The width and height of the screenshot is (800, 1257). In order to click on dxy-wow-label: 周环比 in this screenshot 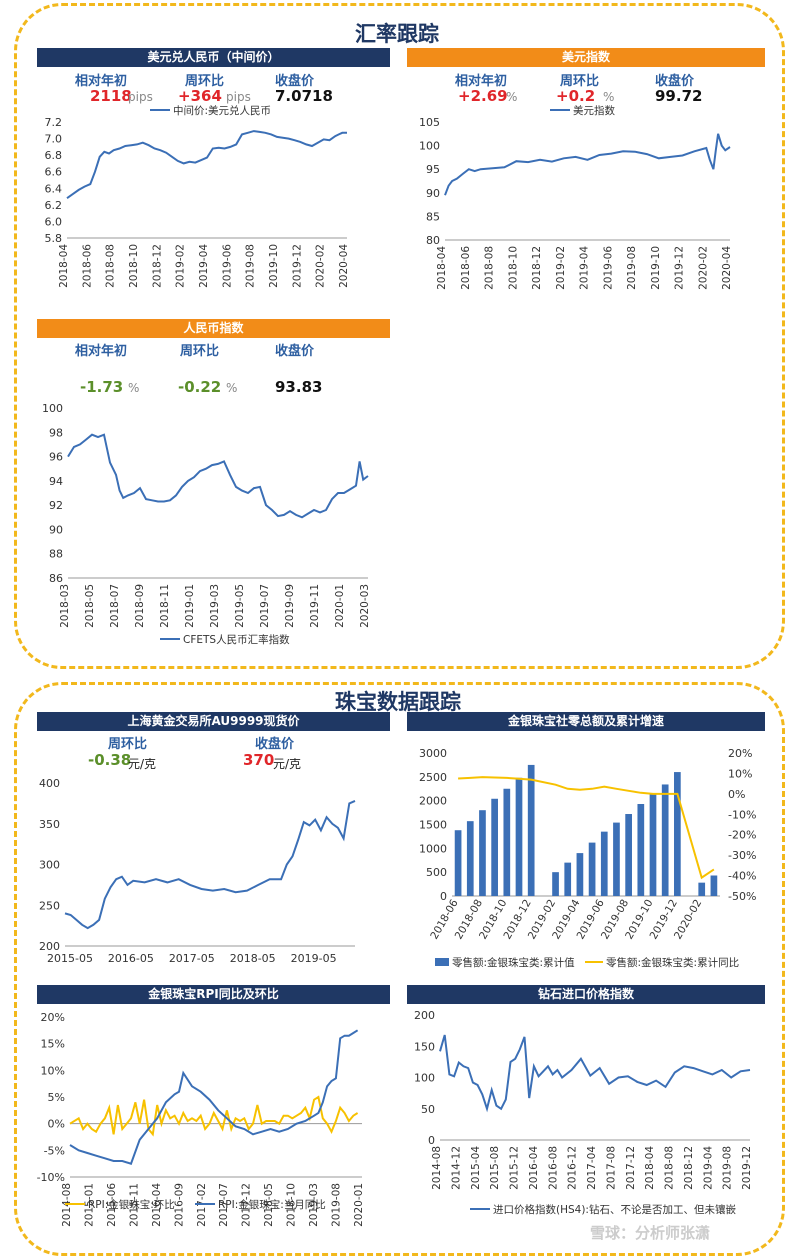, I will do `click(580, 81)`.